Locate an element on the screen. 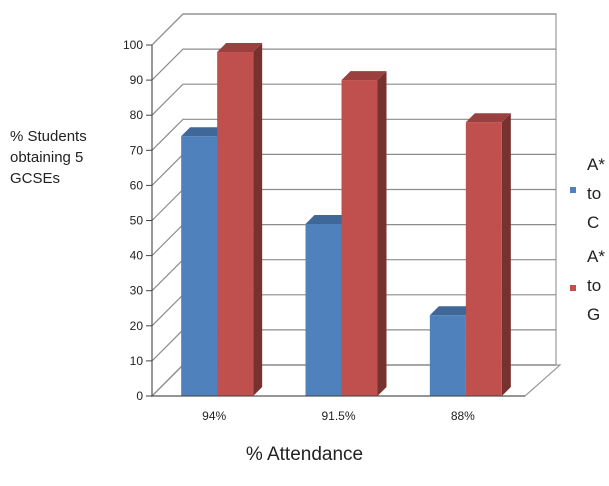  y-tick-label: 40 is located at coordinates (137, 256).